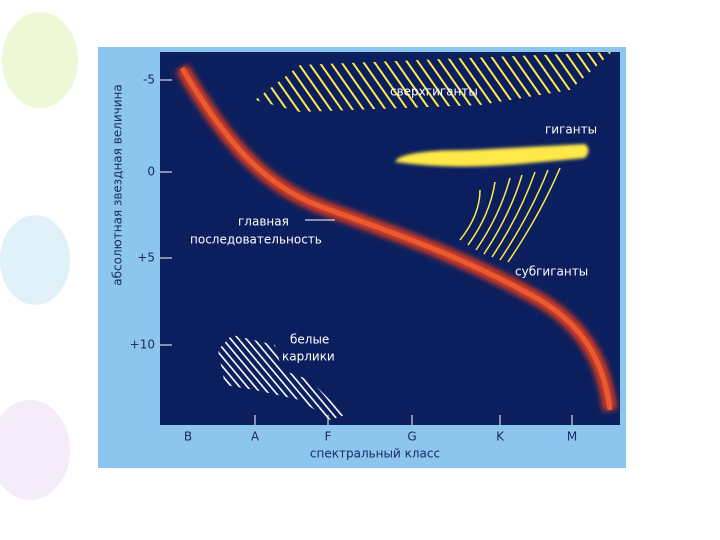 The image size is (720, 540). I want to click on x-tick-label: F, so click(328, 437).